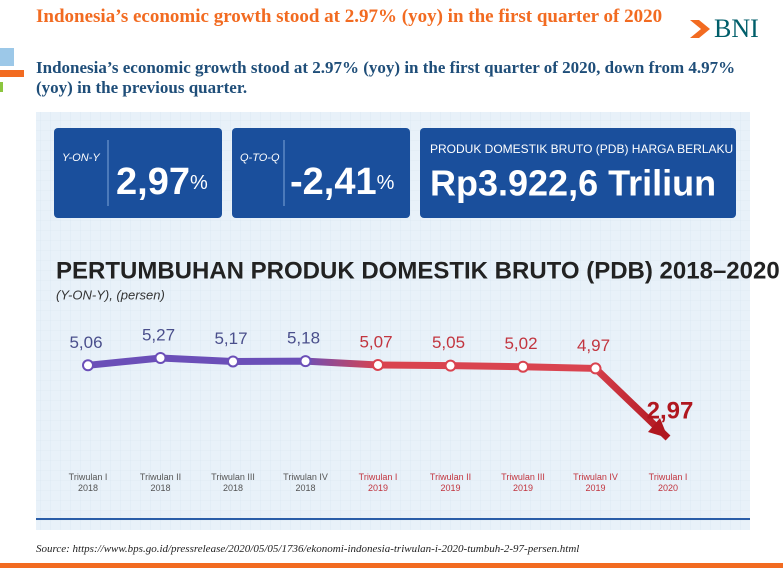 The height and width of the screenshot is (570, 783). What do you see at coordinates (450, 482) in the screenshot?
I see `x-tick-label: Triwulan II 2019` at bounding box center [450, 482].